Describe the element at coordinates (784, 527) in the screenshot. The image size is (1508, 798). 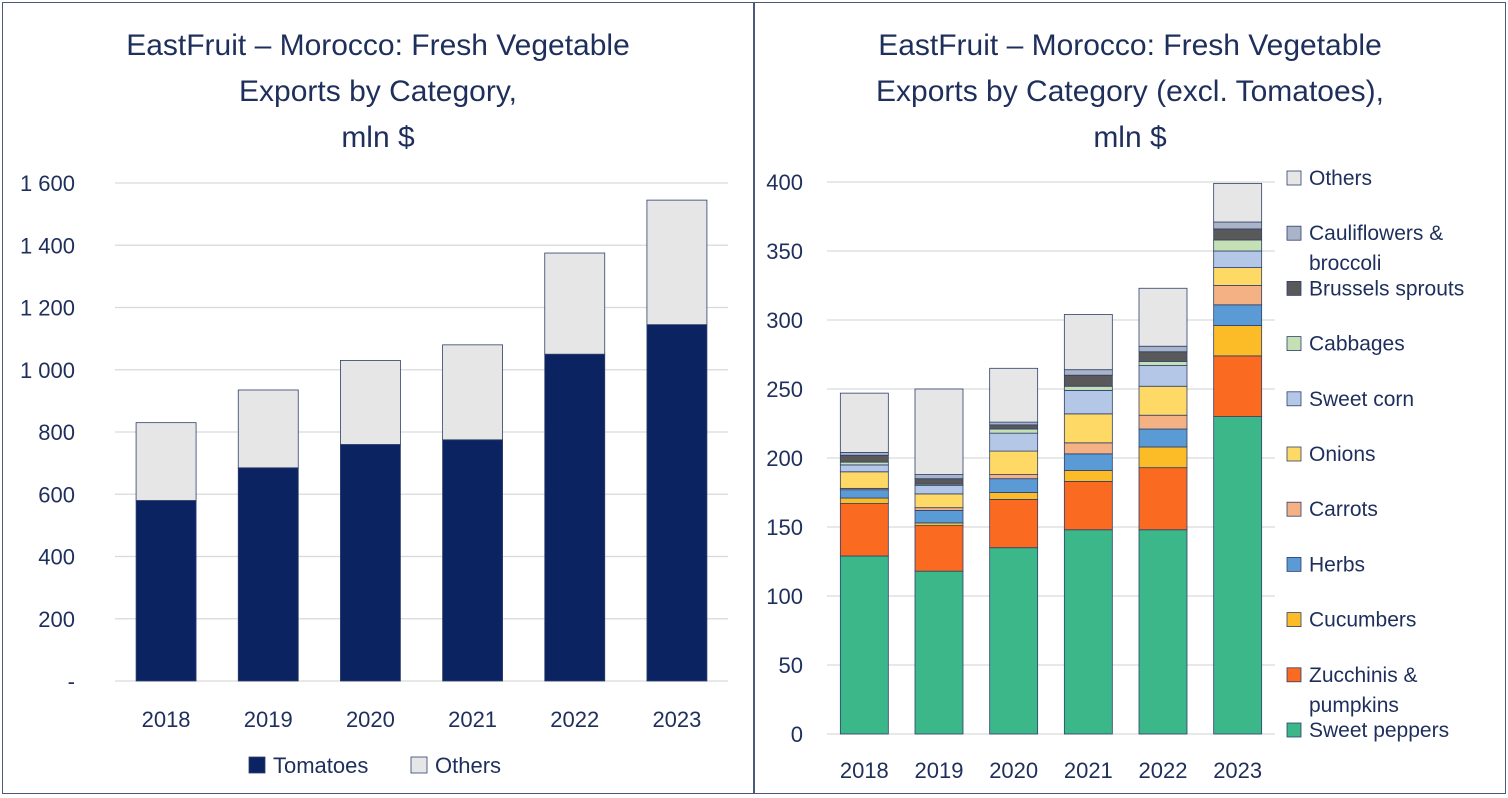
I see `y-tick-label: 150` at that location.